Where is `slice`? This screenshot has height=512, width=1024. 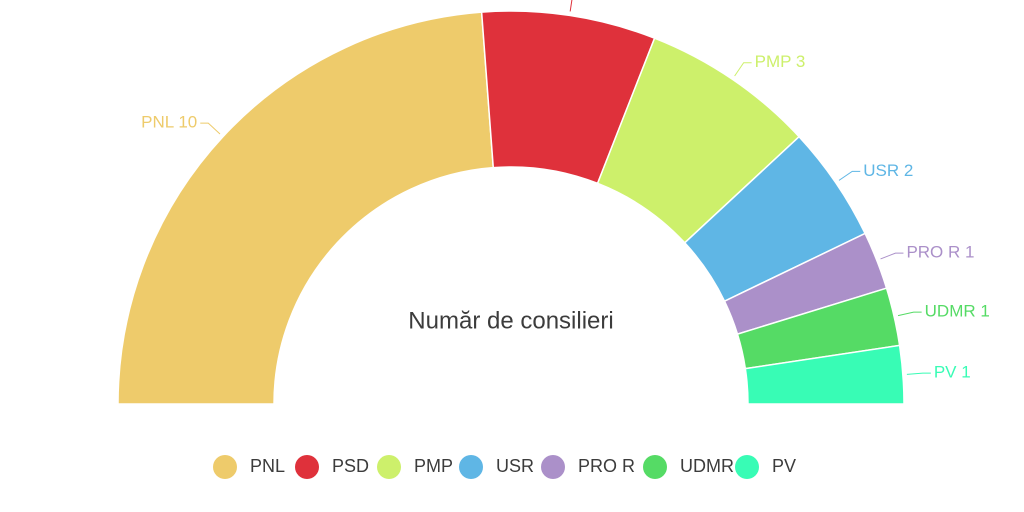 slice is located at coordinates (824, 374).